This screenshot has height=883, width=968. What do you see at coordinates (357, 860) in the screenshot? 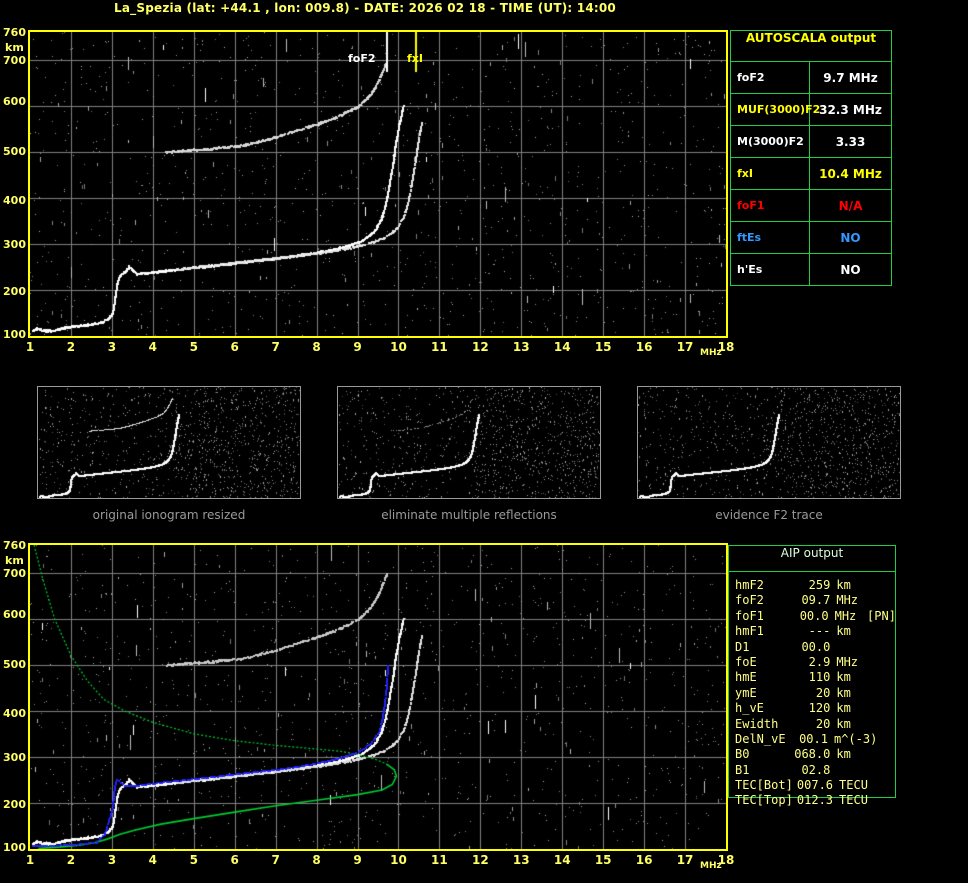
I see `x-tick-9: 9` at bounding box center [357, 860].